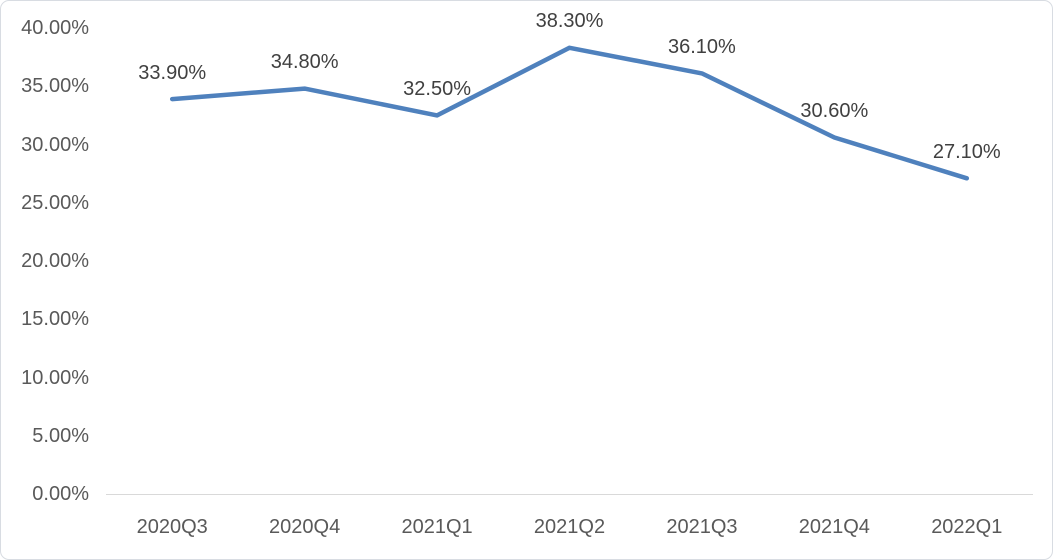 This screenshot has height=560, width=1053. I want to click on x-axis-line, so click(569, 494).